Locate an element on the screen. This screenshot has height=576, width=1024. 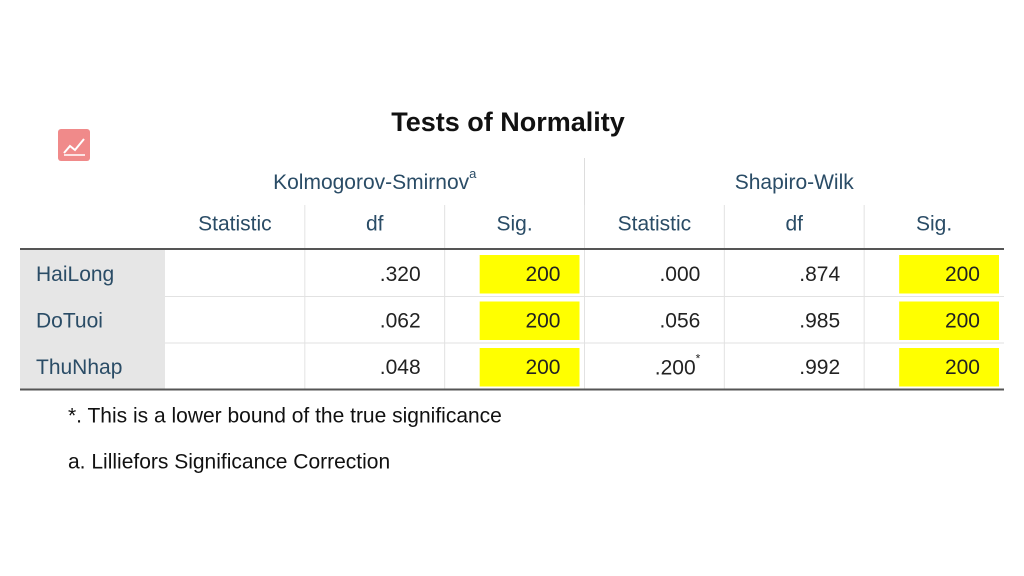
title: Tests of Normality is located at coordinates (508, 122).